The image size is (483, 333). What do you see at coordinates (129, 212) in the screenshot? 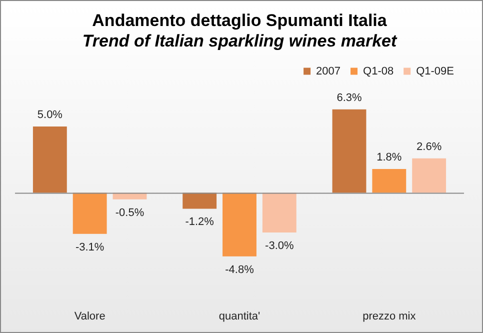
I see `data-label: -0.5%` at bounding box center [129, 212].